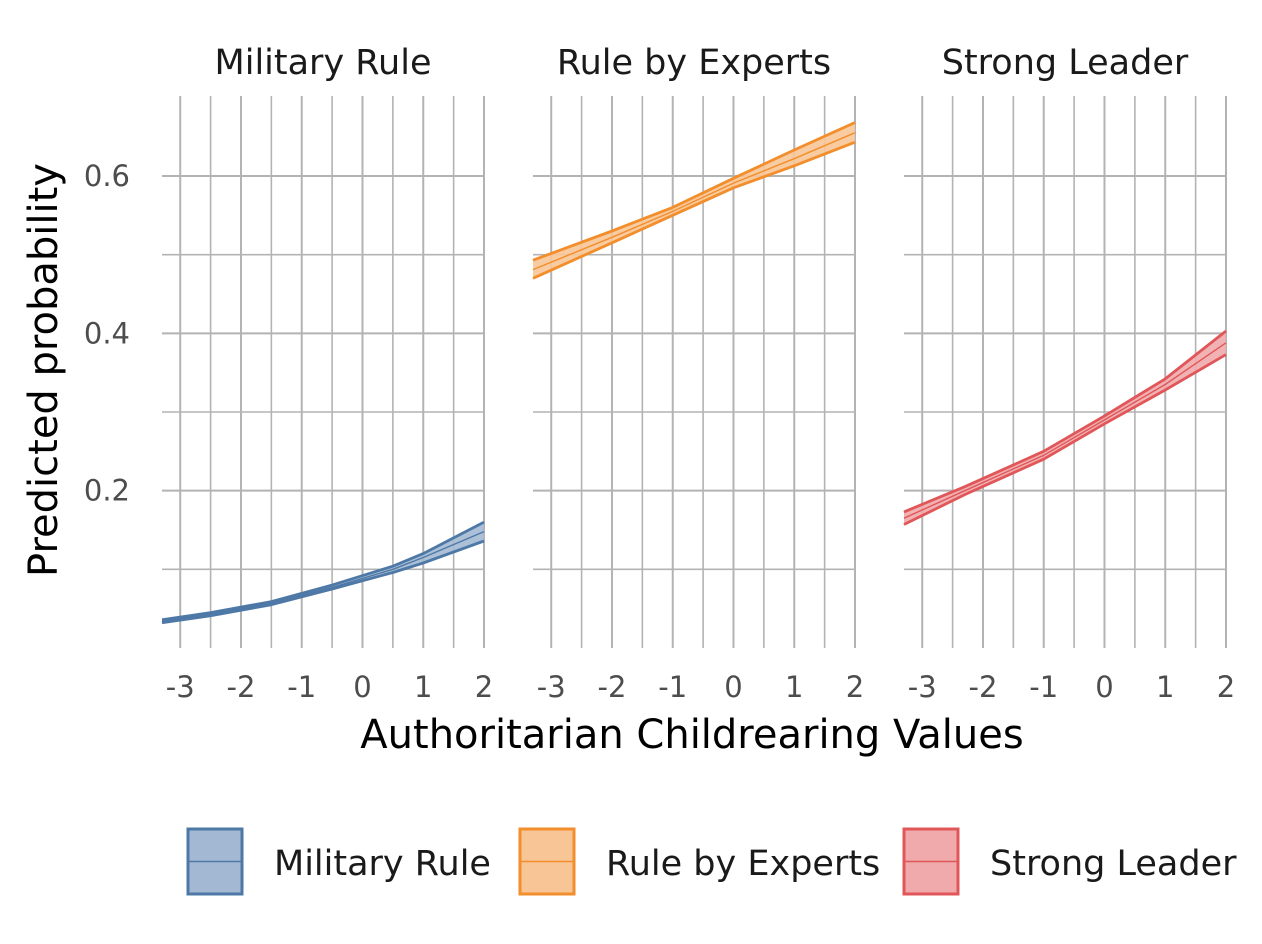  What do you see at coordinates (1065, 63) in the screenshot?
I see `panel-title: Strong Leader` at bounding box center [1065, 63].